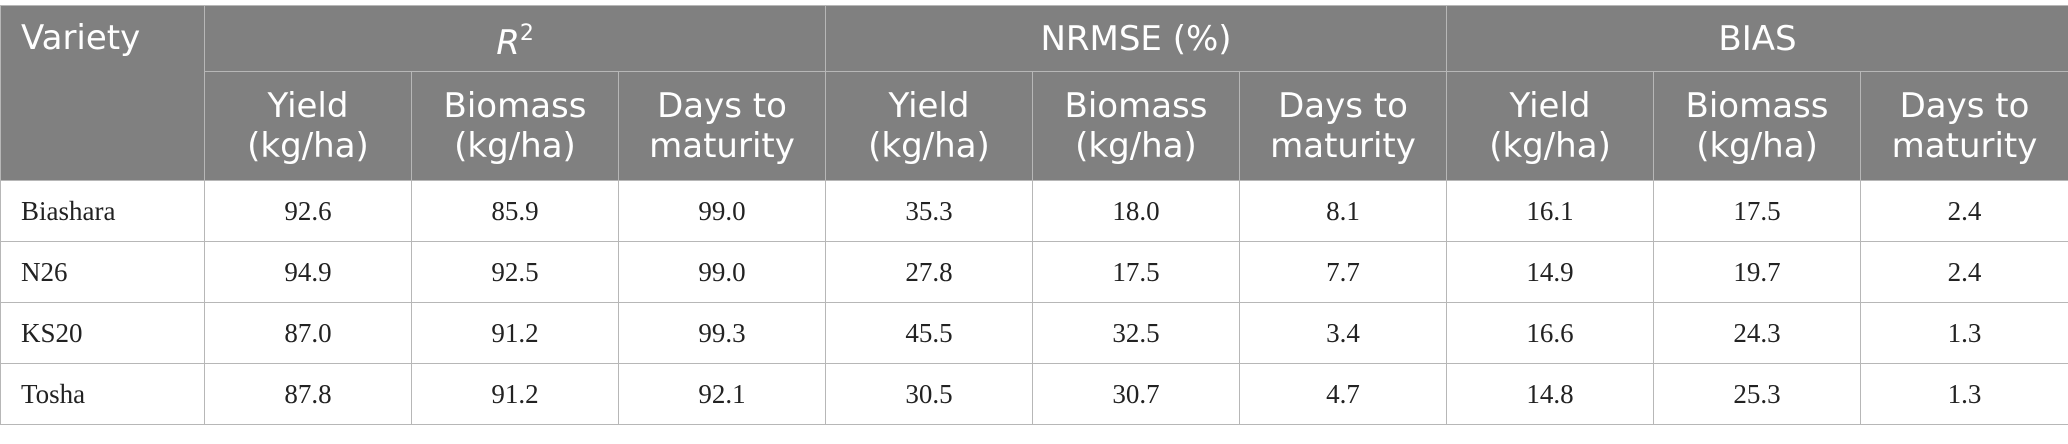 The image size is (2068, 444). I want to click on value-cell: 45.5, so click(929, 333).